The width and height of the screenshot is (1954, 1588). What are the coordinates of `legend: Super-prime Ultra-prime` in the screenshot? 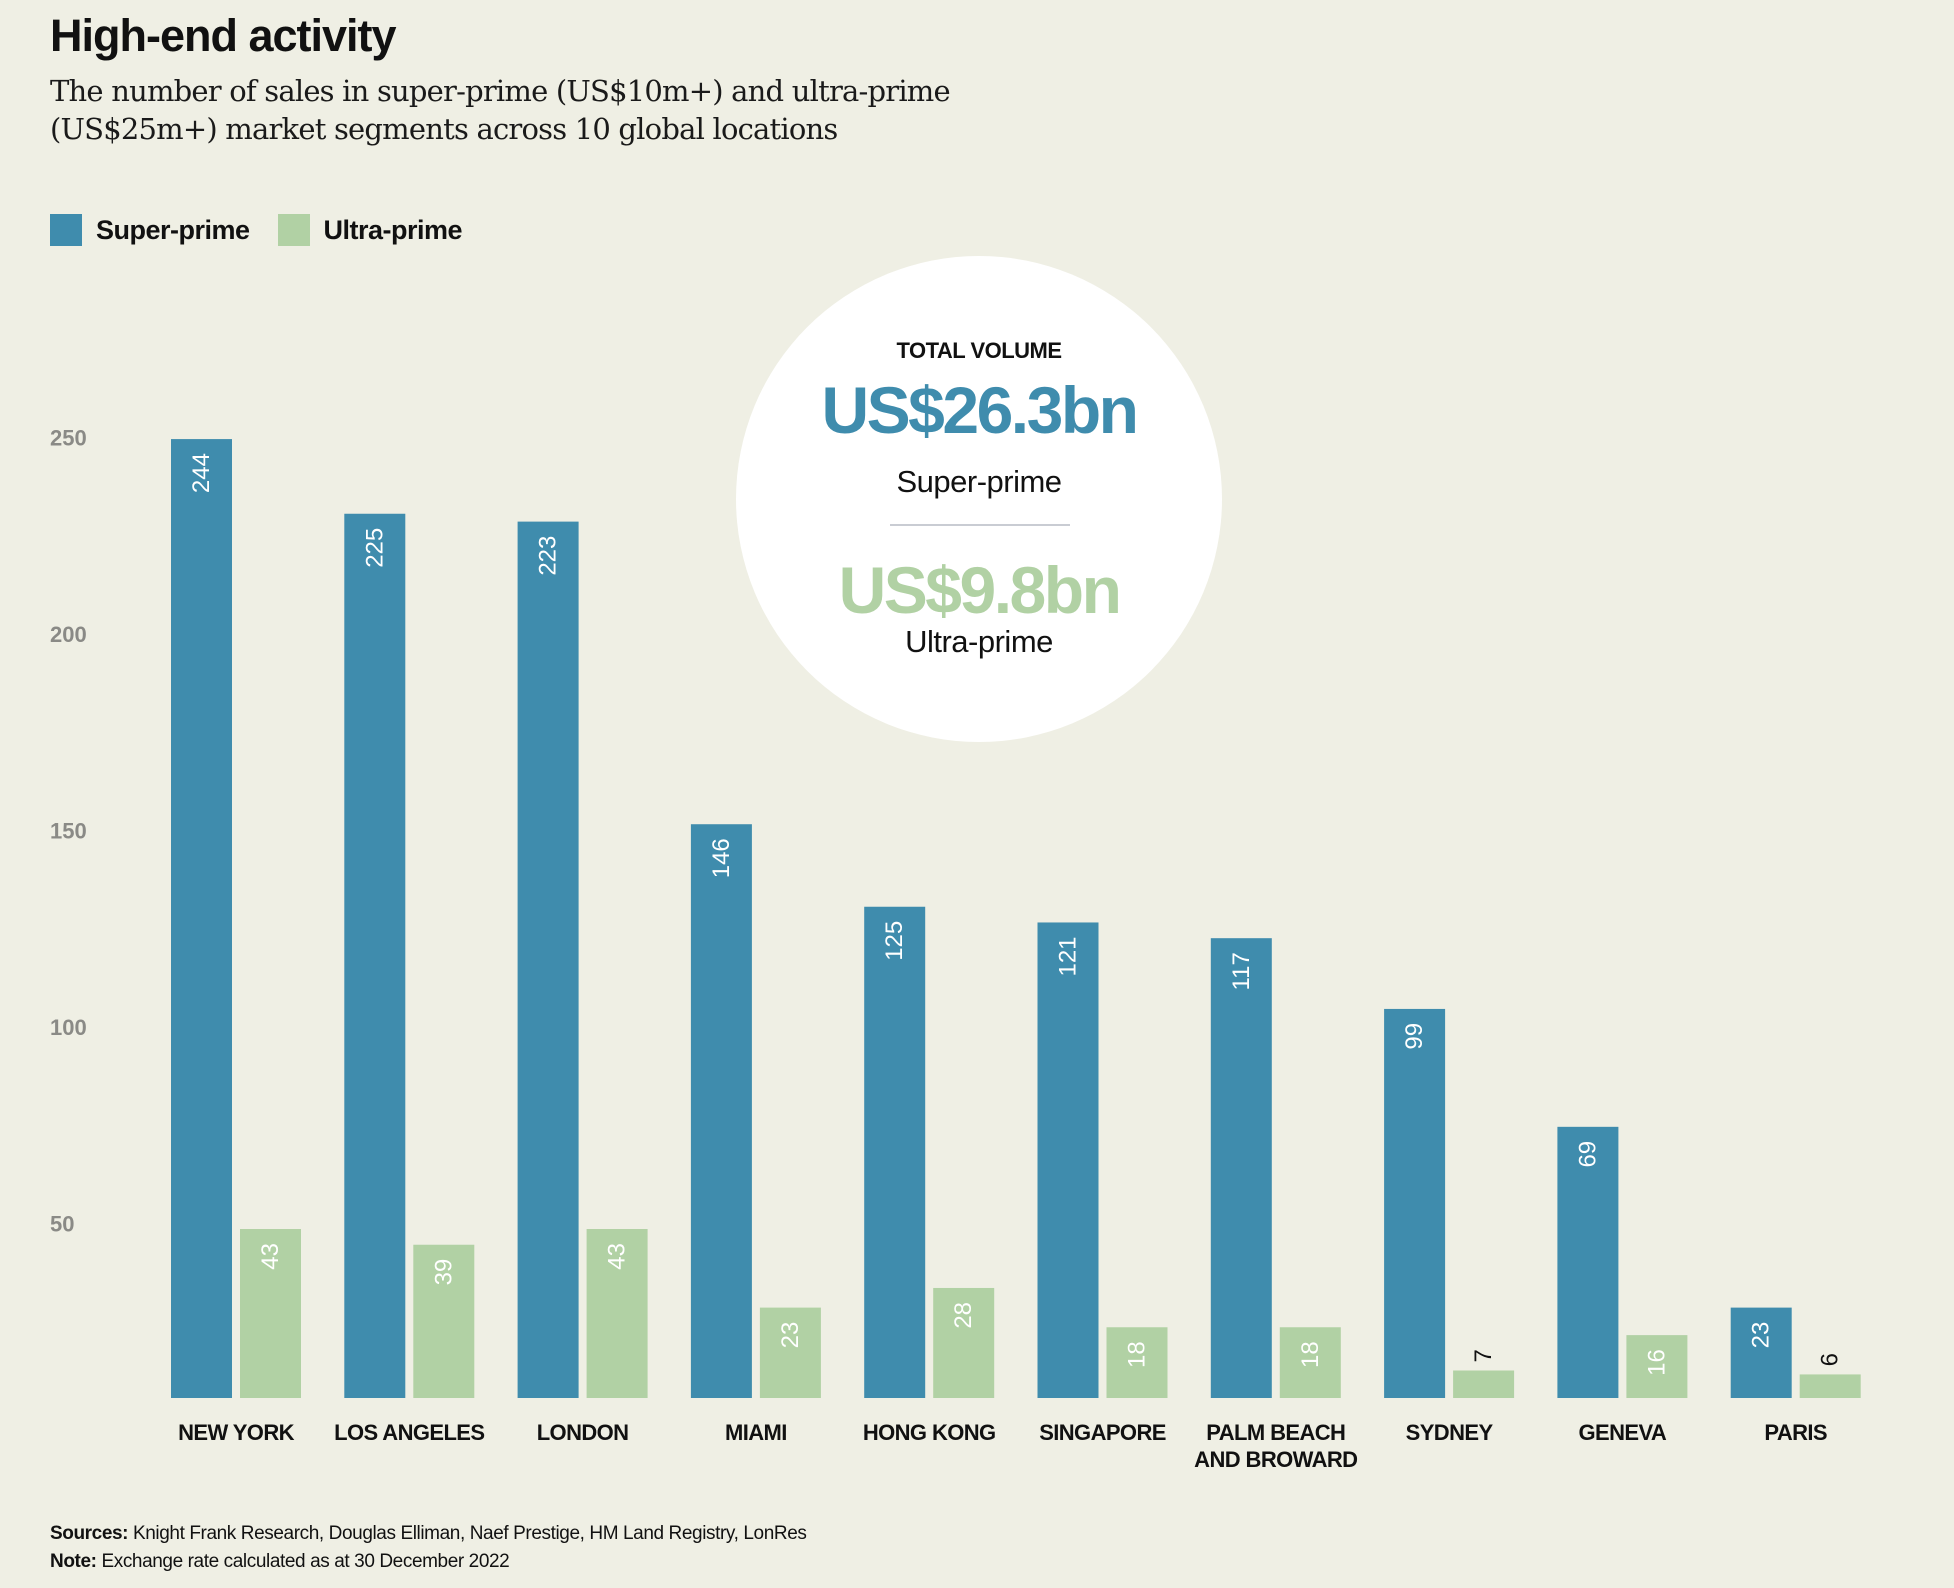 It's located at (270, 230).